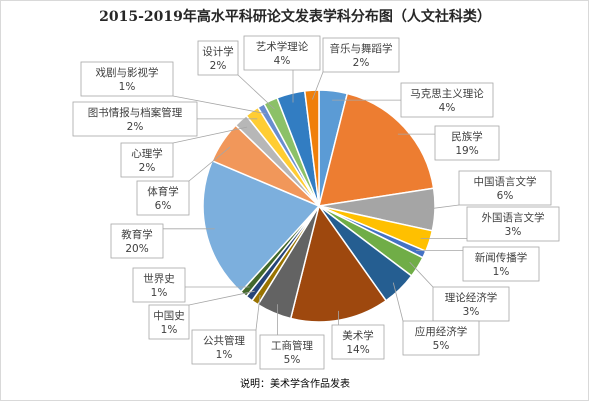  I want to click on slice-percent: 20%, so click(136, 249).